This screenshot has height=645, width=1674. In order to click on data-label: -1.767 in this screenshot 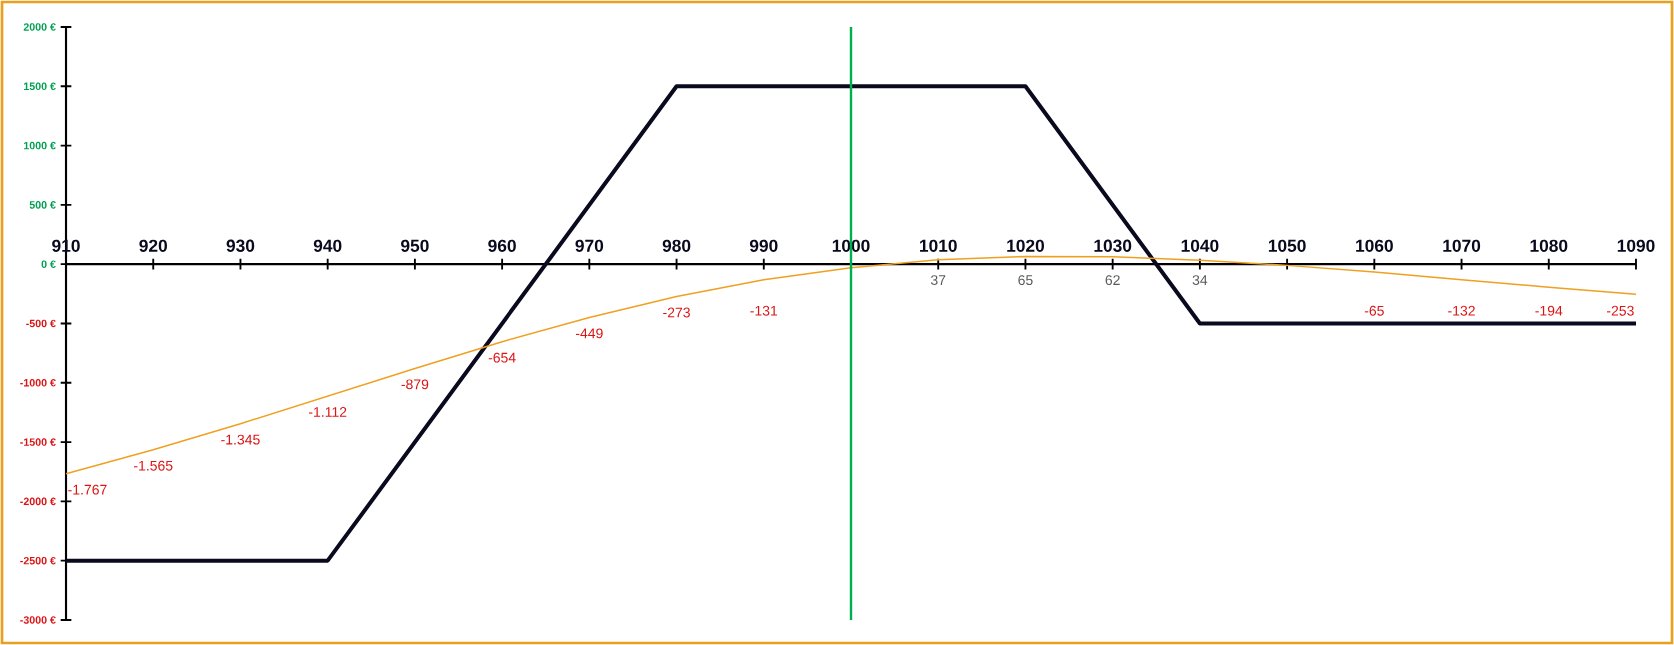, I will do `click(87, 489)`.